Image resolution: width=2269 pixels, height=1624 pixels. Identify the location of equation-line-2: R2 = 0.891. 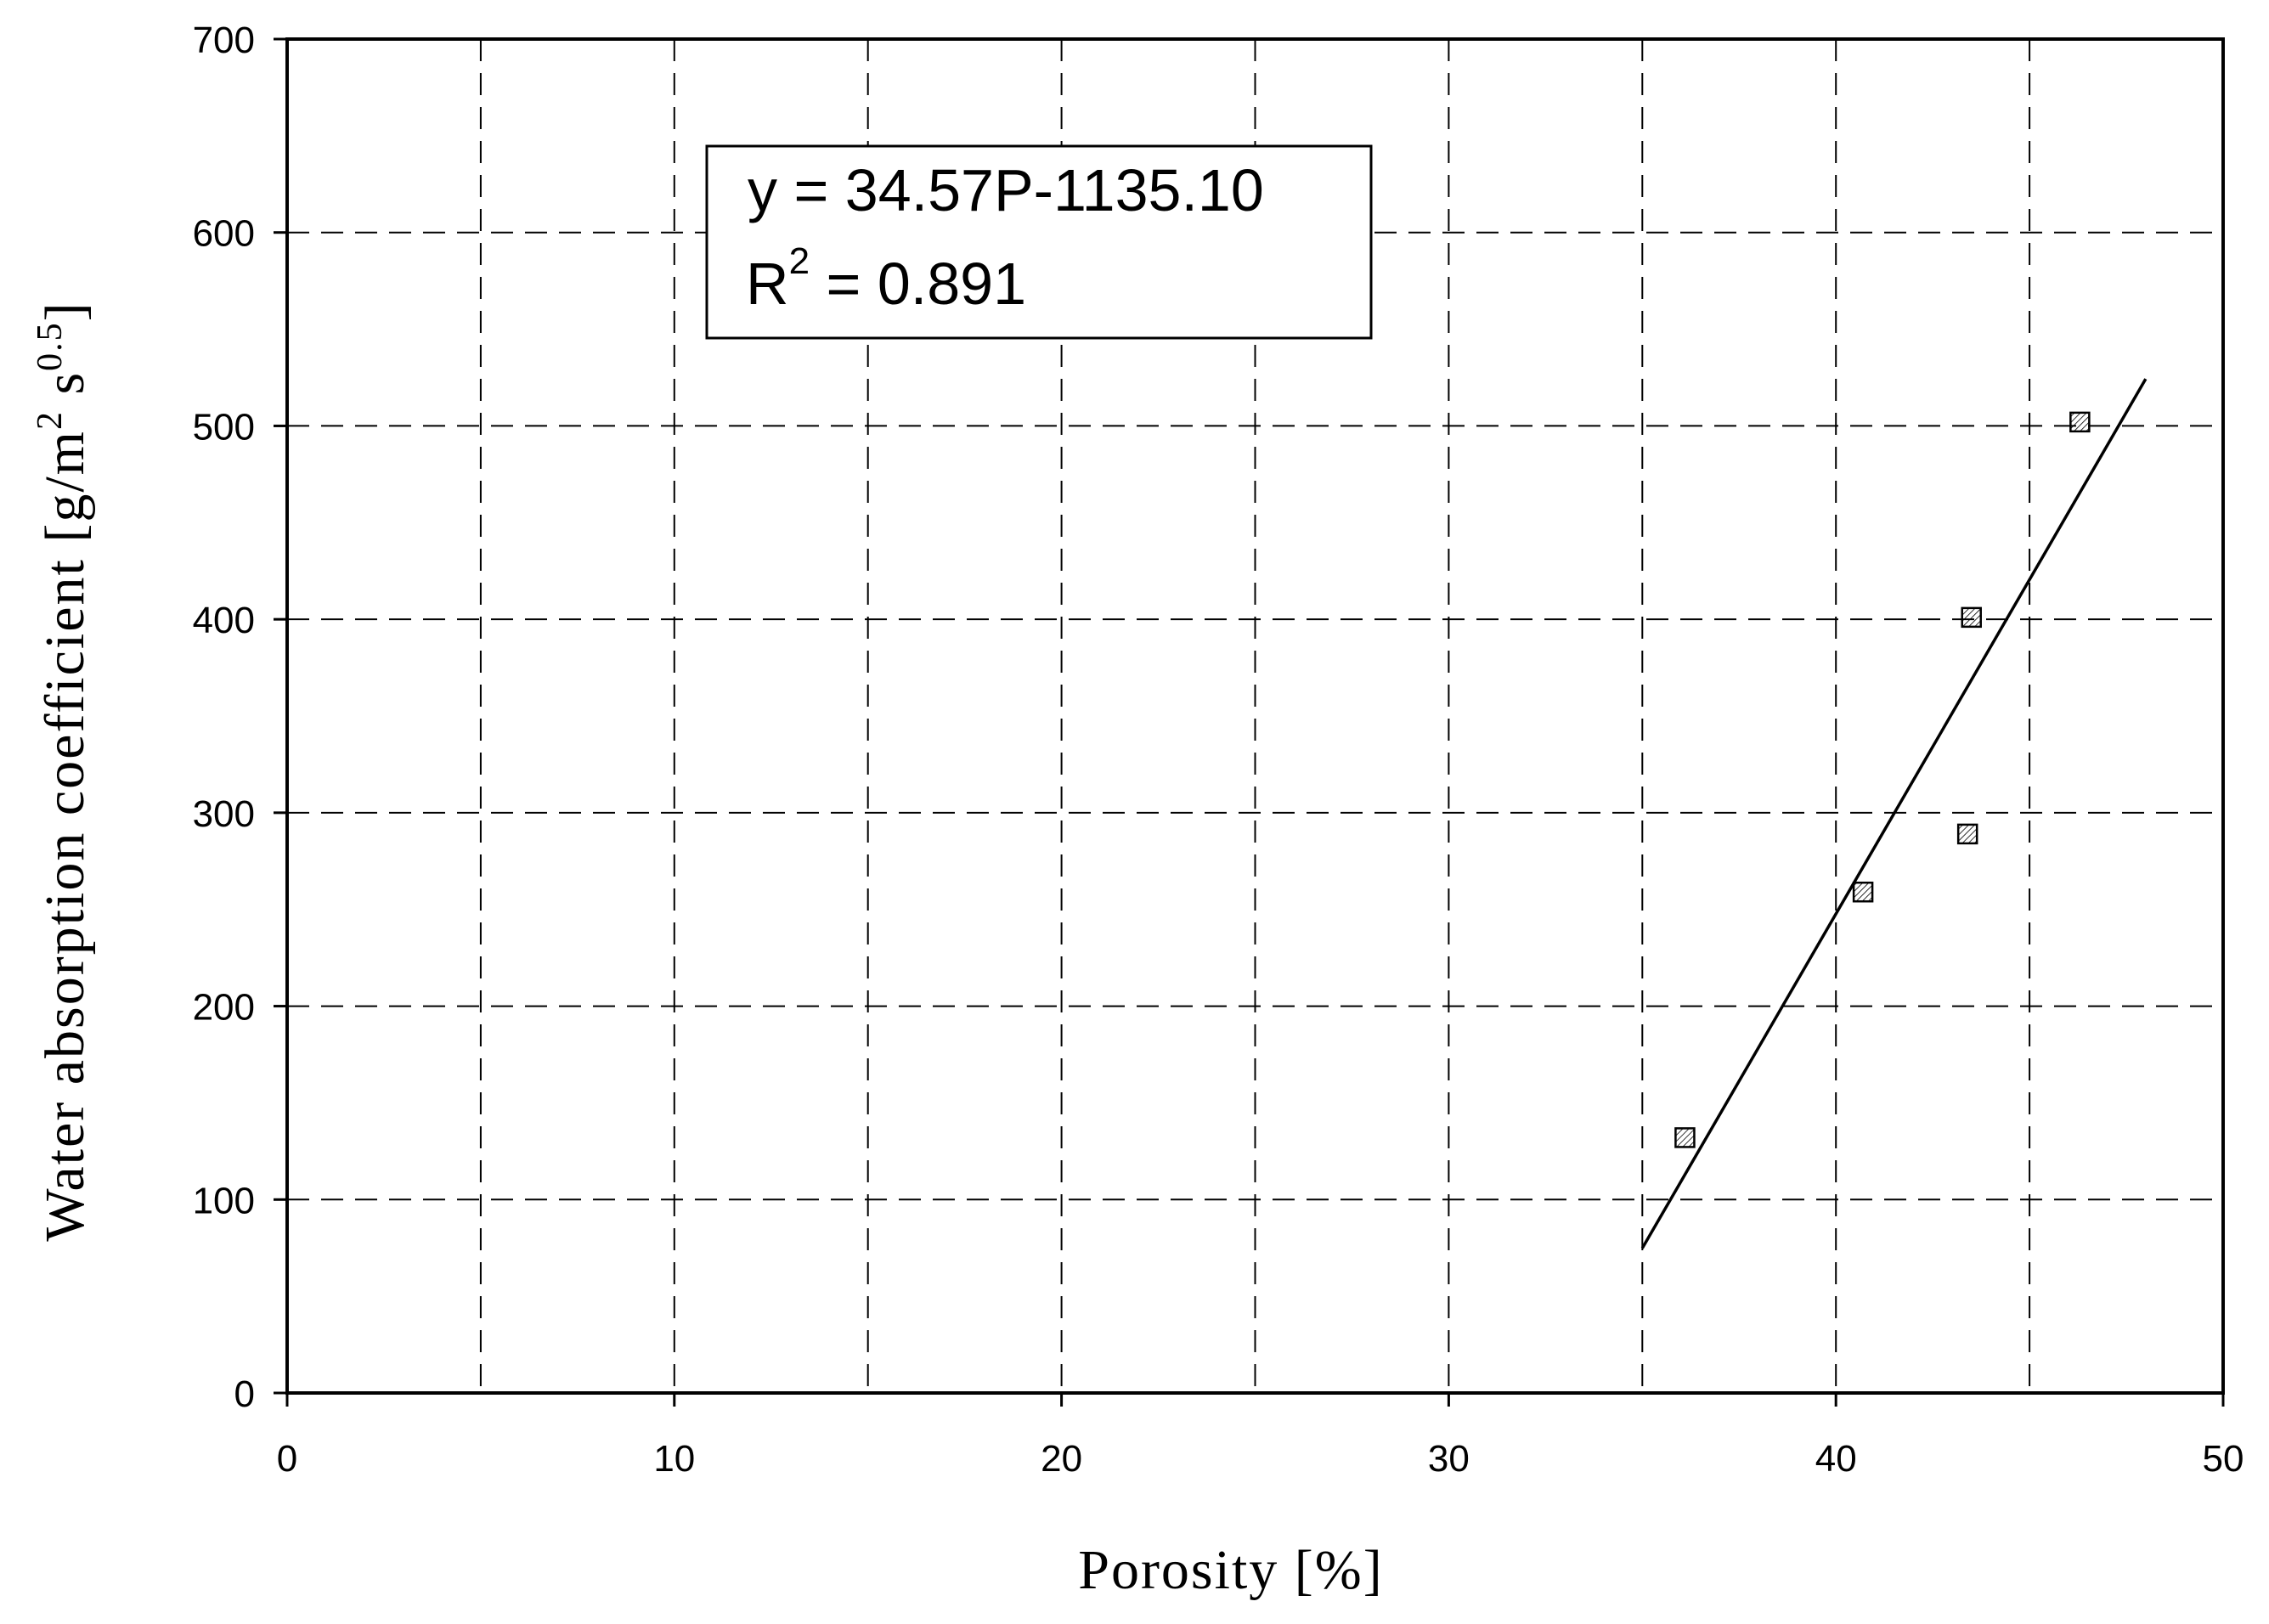
(886, 279).